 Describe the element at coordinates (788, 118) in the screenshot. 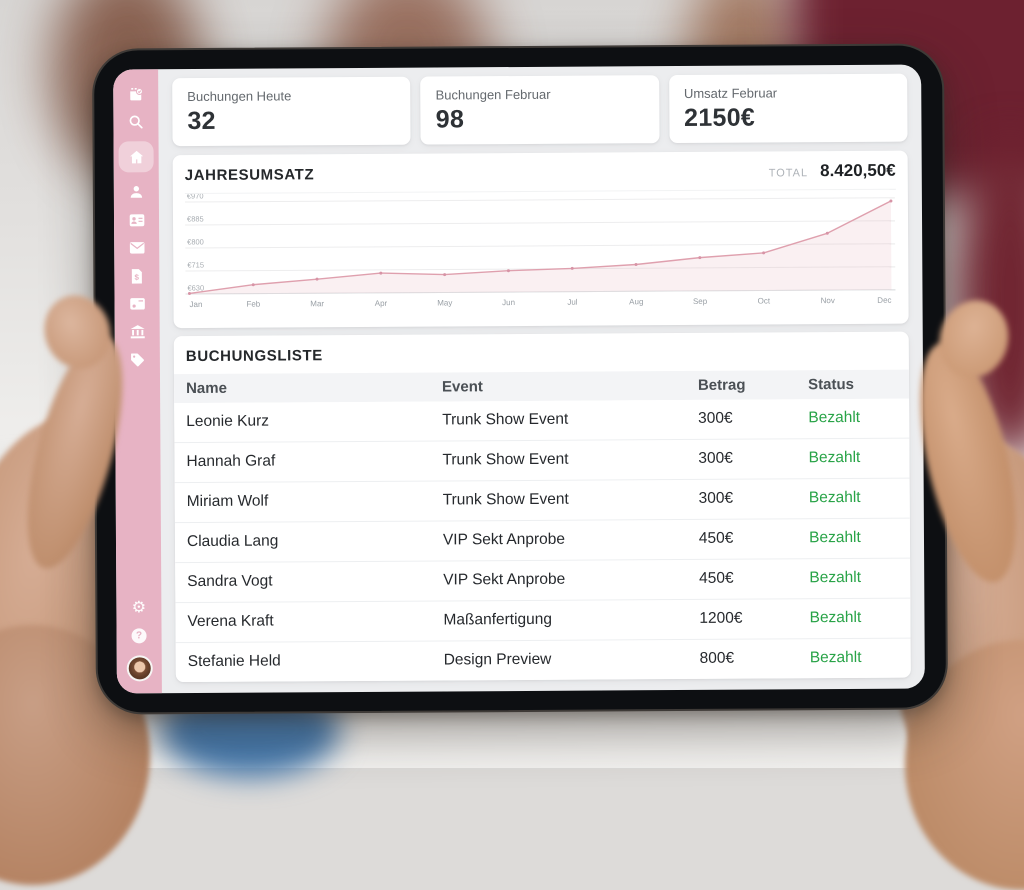

I see `stat-value: 2150€` at that location.